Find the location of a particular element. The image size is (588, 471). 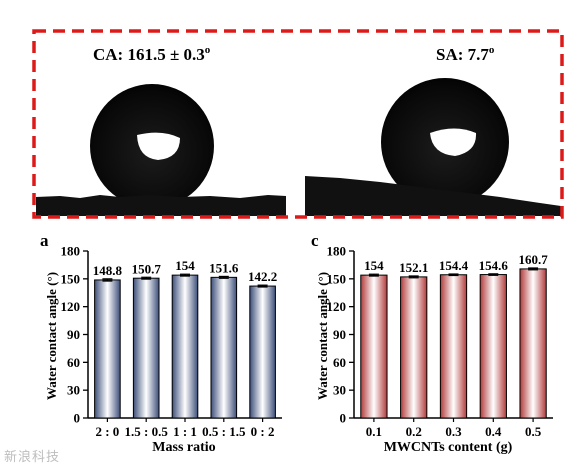

data-label: 154.6 is located at coordinates (494, 265).